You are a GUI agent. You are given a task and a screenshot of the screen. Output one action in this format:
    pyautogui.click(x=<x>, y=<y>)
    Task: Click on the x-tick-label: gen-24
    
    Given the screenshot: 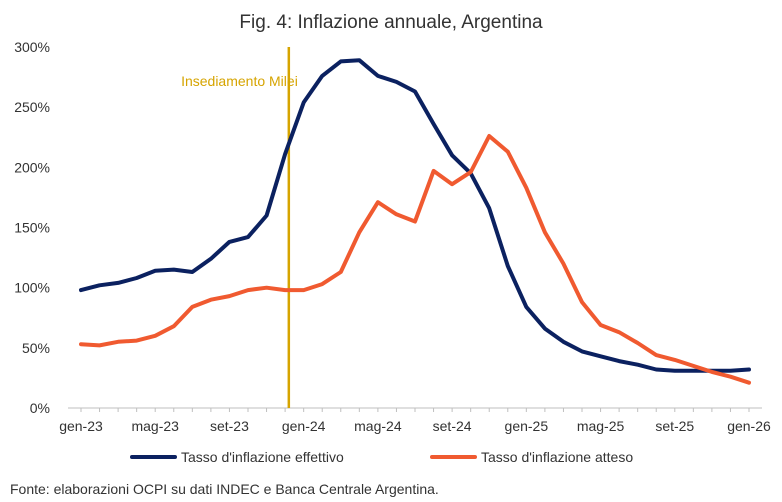 What is the action you would take?
    pyautogui.click(x=304, y=426)
    